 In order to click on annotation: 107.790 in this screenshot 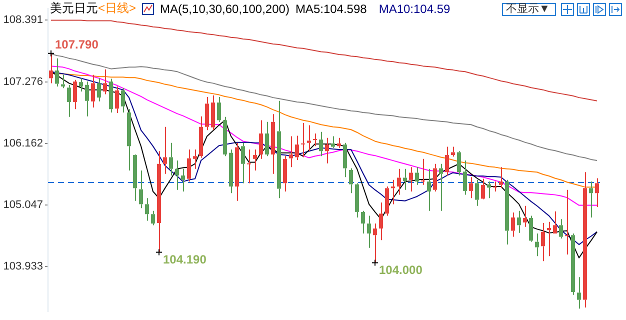, I will do `click(77, 45)`.